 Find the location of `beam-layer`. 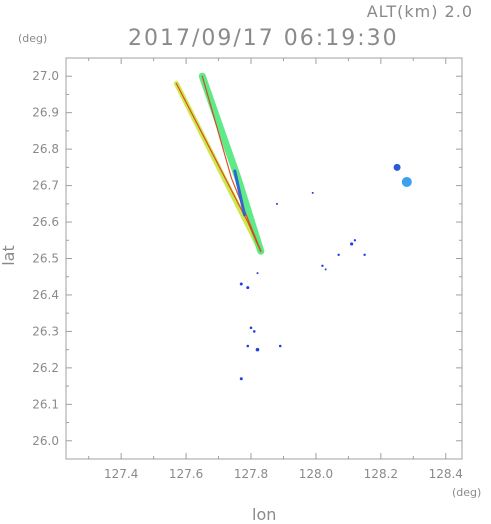

beam-layer is located at coordinates (219, 163).